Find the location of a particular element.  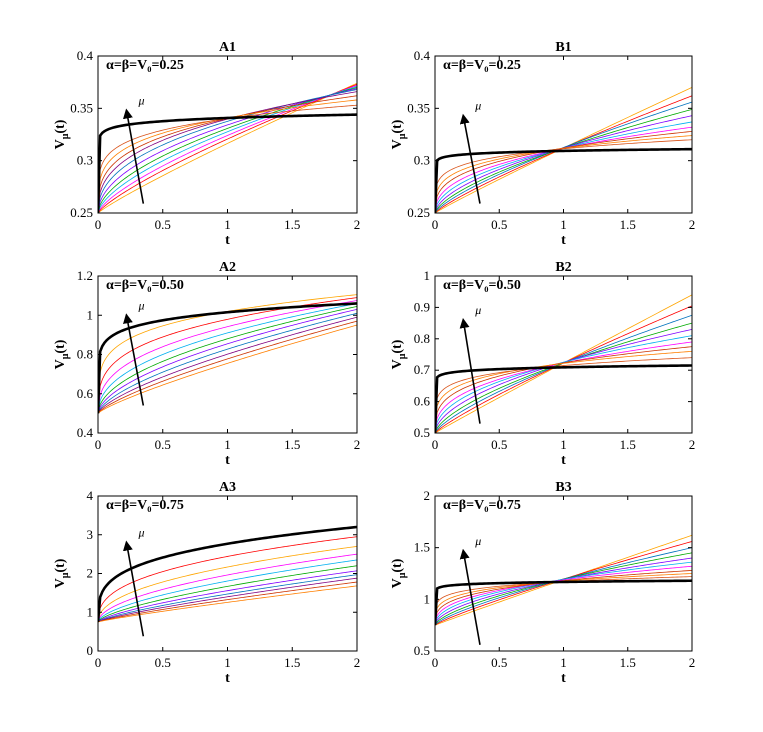

y-tick-label: 1 is located at coordinates (427, 598).